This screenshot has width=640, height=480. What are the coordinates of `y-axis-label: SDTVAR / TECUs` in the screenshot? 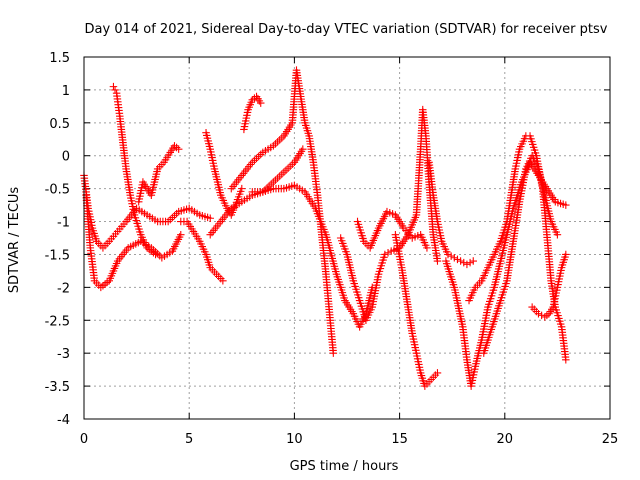 It's located at (14, 240).